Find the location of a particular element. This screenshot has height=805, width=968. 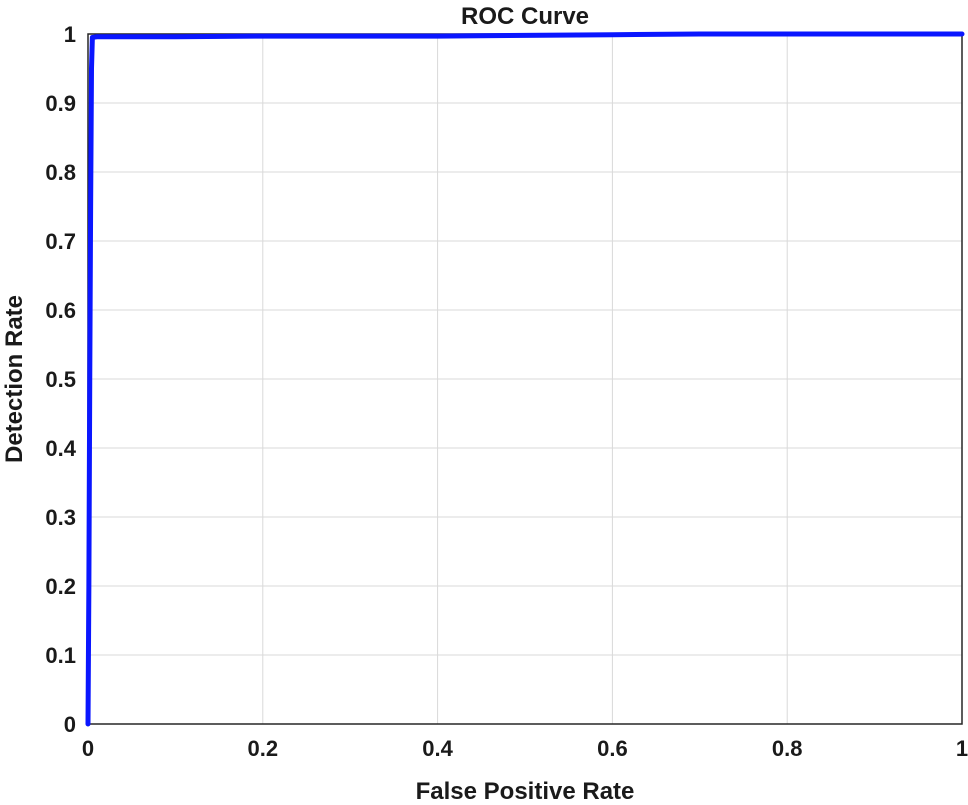

y-tick-label: 0.5 is located at coordinates (60, 379).